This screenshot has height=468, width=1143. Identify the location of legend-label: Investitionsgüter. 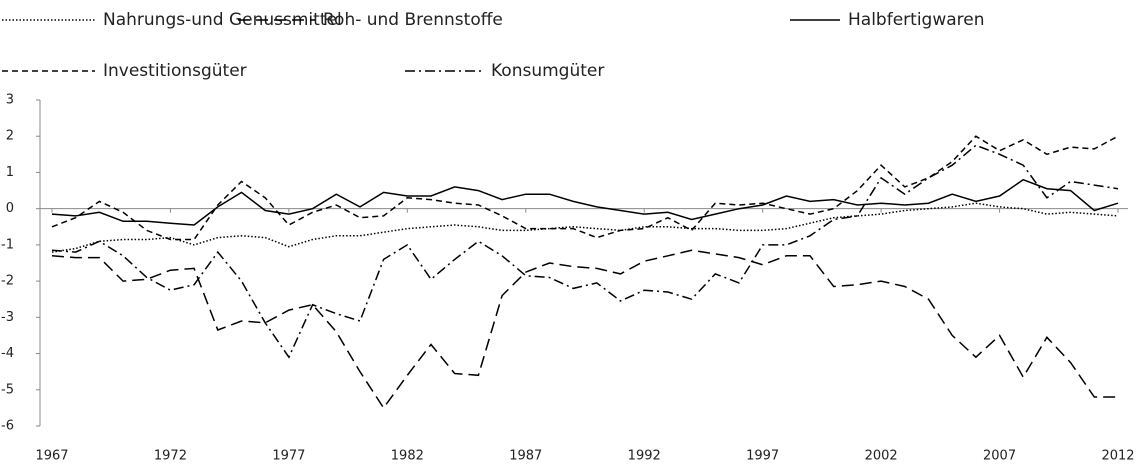
(175, 71).